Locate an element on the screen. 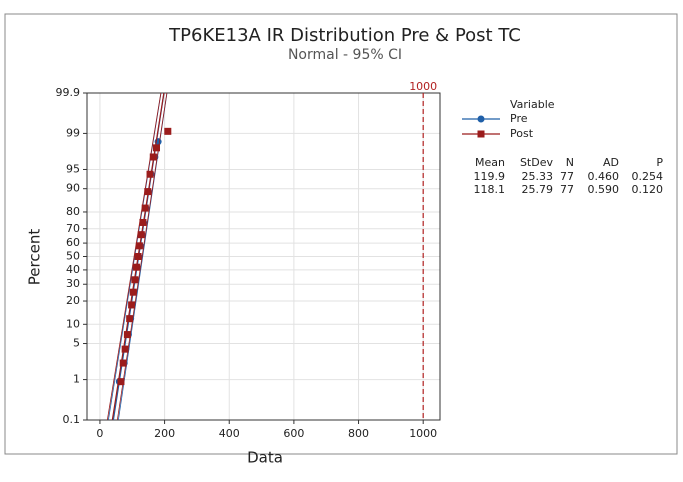  x-tick-label: 0 is located at coordinates (99, 433).